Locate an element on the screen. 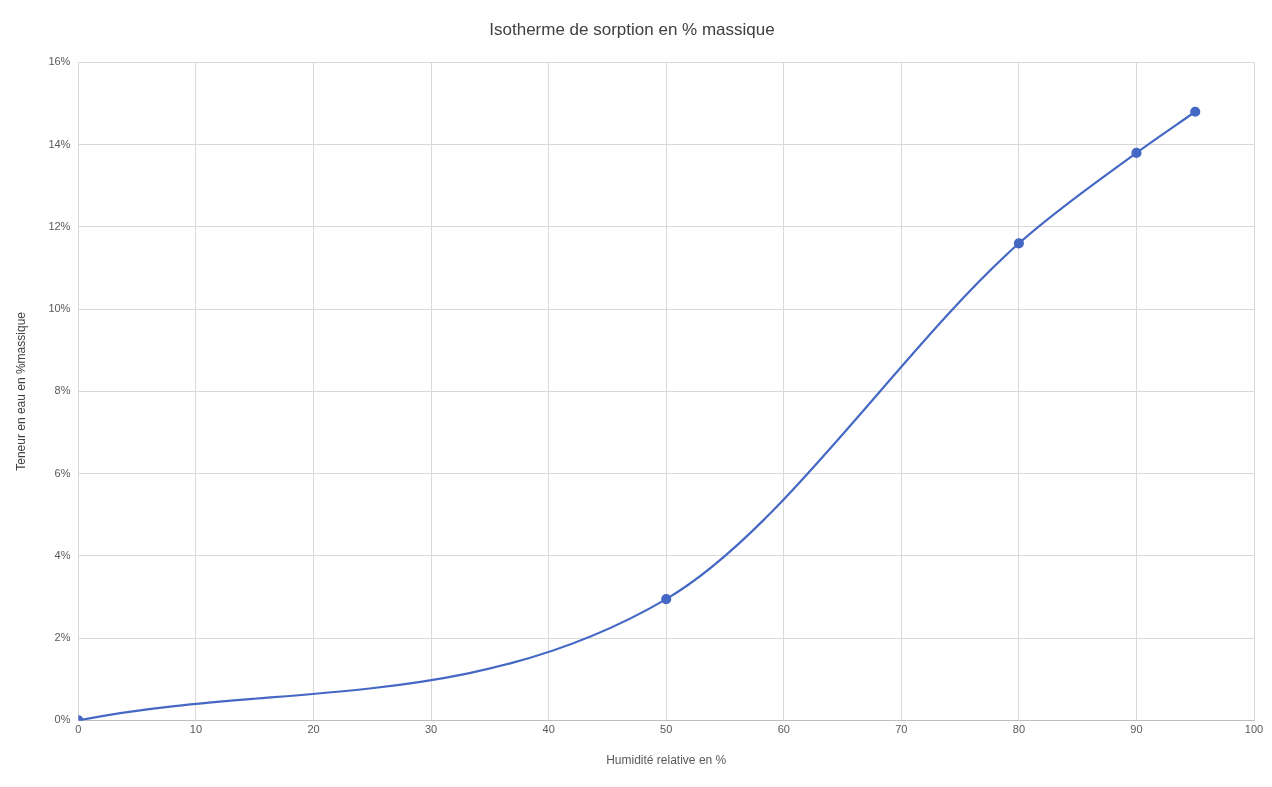 This screenshot has height=787, width=1272. x-tick-label: 80 is located at coordinates (1019, 729).